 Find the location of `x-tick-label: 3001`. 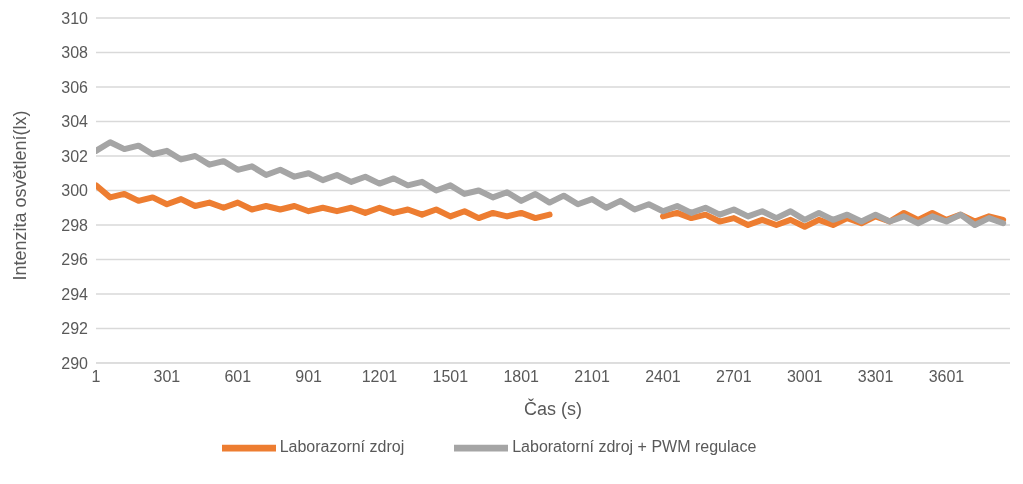

x-tick-label: 3001 is located at coordinates (804, 377).